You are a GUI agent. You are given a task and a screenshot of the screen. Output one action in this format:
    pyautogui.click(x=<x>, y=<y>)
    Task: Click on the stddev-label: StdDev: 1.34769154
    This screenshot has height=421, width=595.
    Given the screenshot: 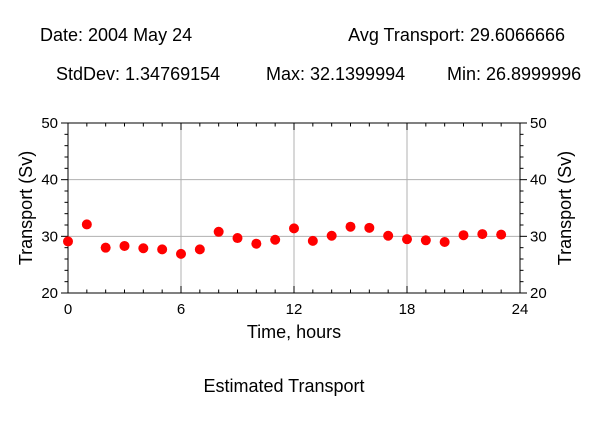 What is the action you would take?
    pyautogui.click(x=138, y=74)
    